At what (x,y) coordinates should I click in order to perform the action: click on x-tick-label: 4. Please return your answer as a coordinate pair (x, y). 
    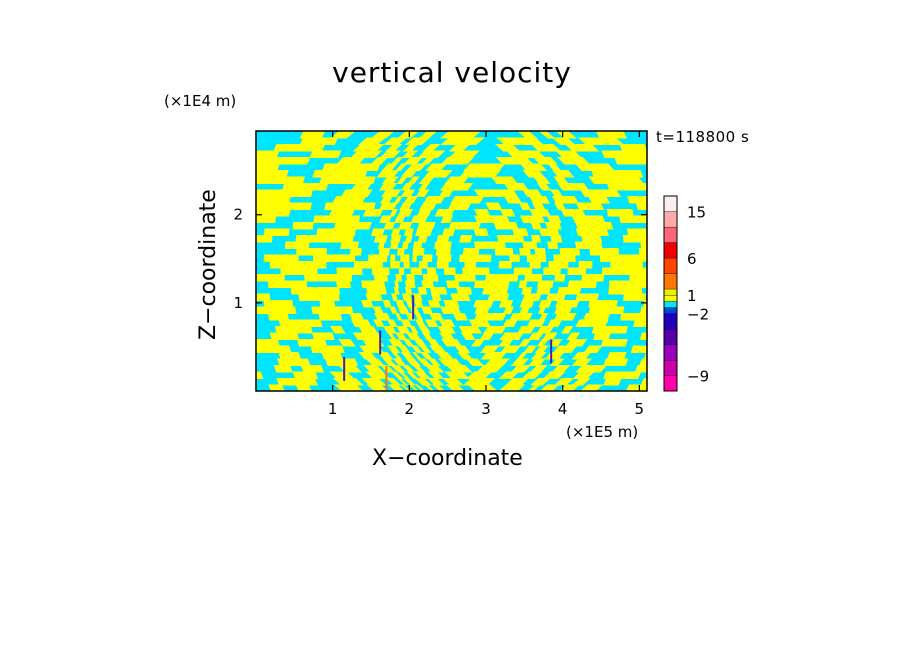
    Looking at the image, I should click on (563, 409).